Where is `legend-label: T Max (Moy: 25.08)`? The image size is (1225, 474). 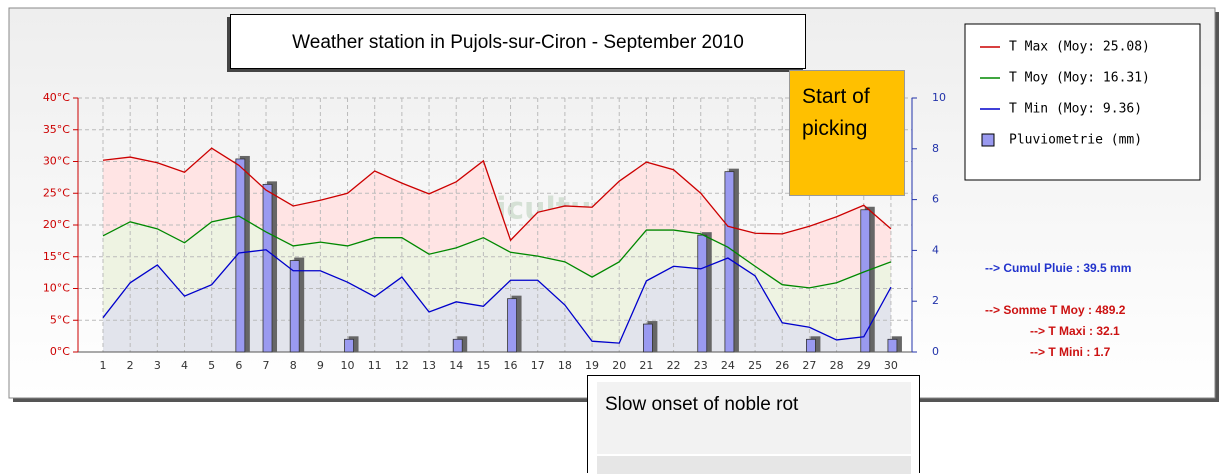 legend-label: T Max (Moy: 25.08) is located at coordinates (1079, 47).